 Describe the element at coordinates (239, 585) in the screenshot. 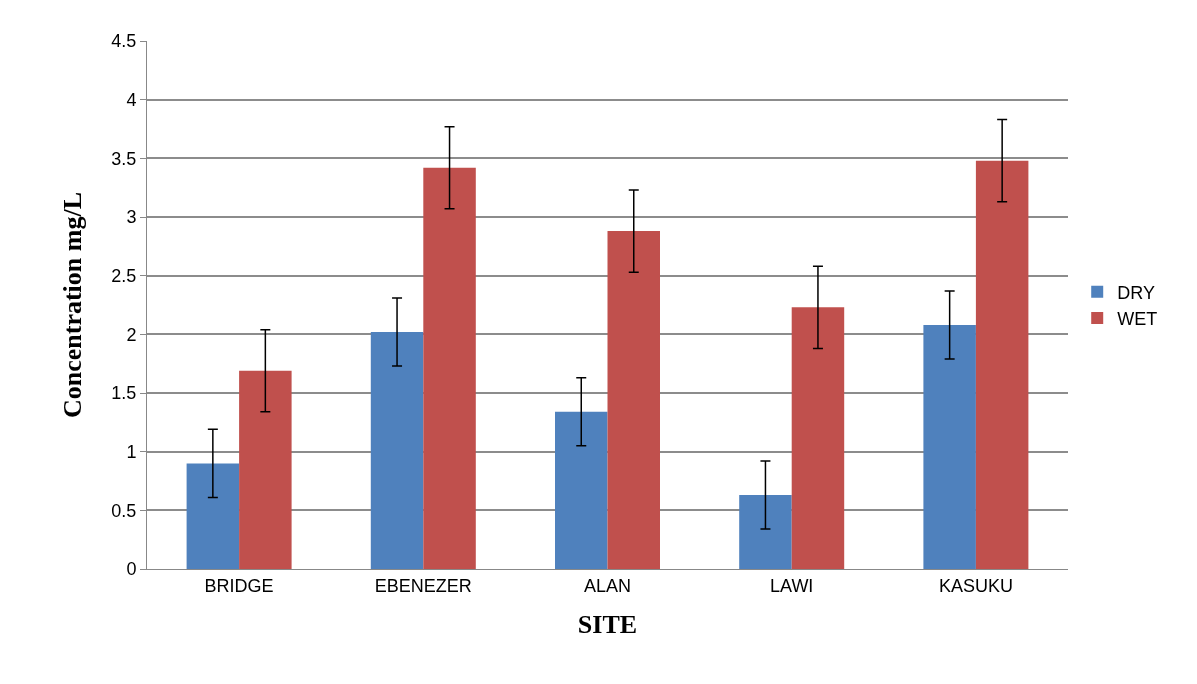

I see `x-tick-label: BRIDGE` at that location.